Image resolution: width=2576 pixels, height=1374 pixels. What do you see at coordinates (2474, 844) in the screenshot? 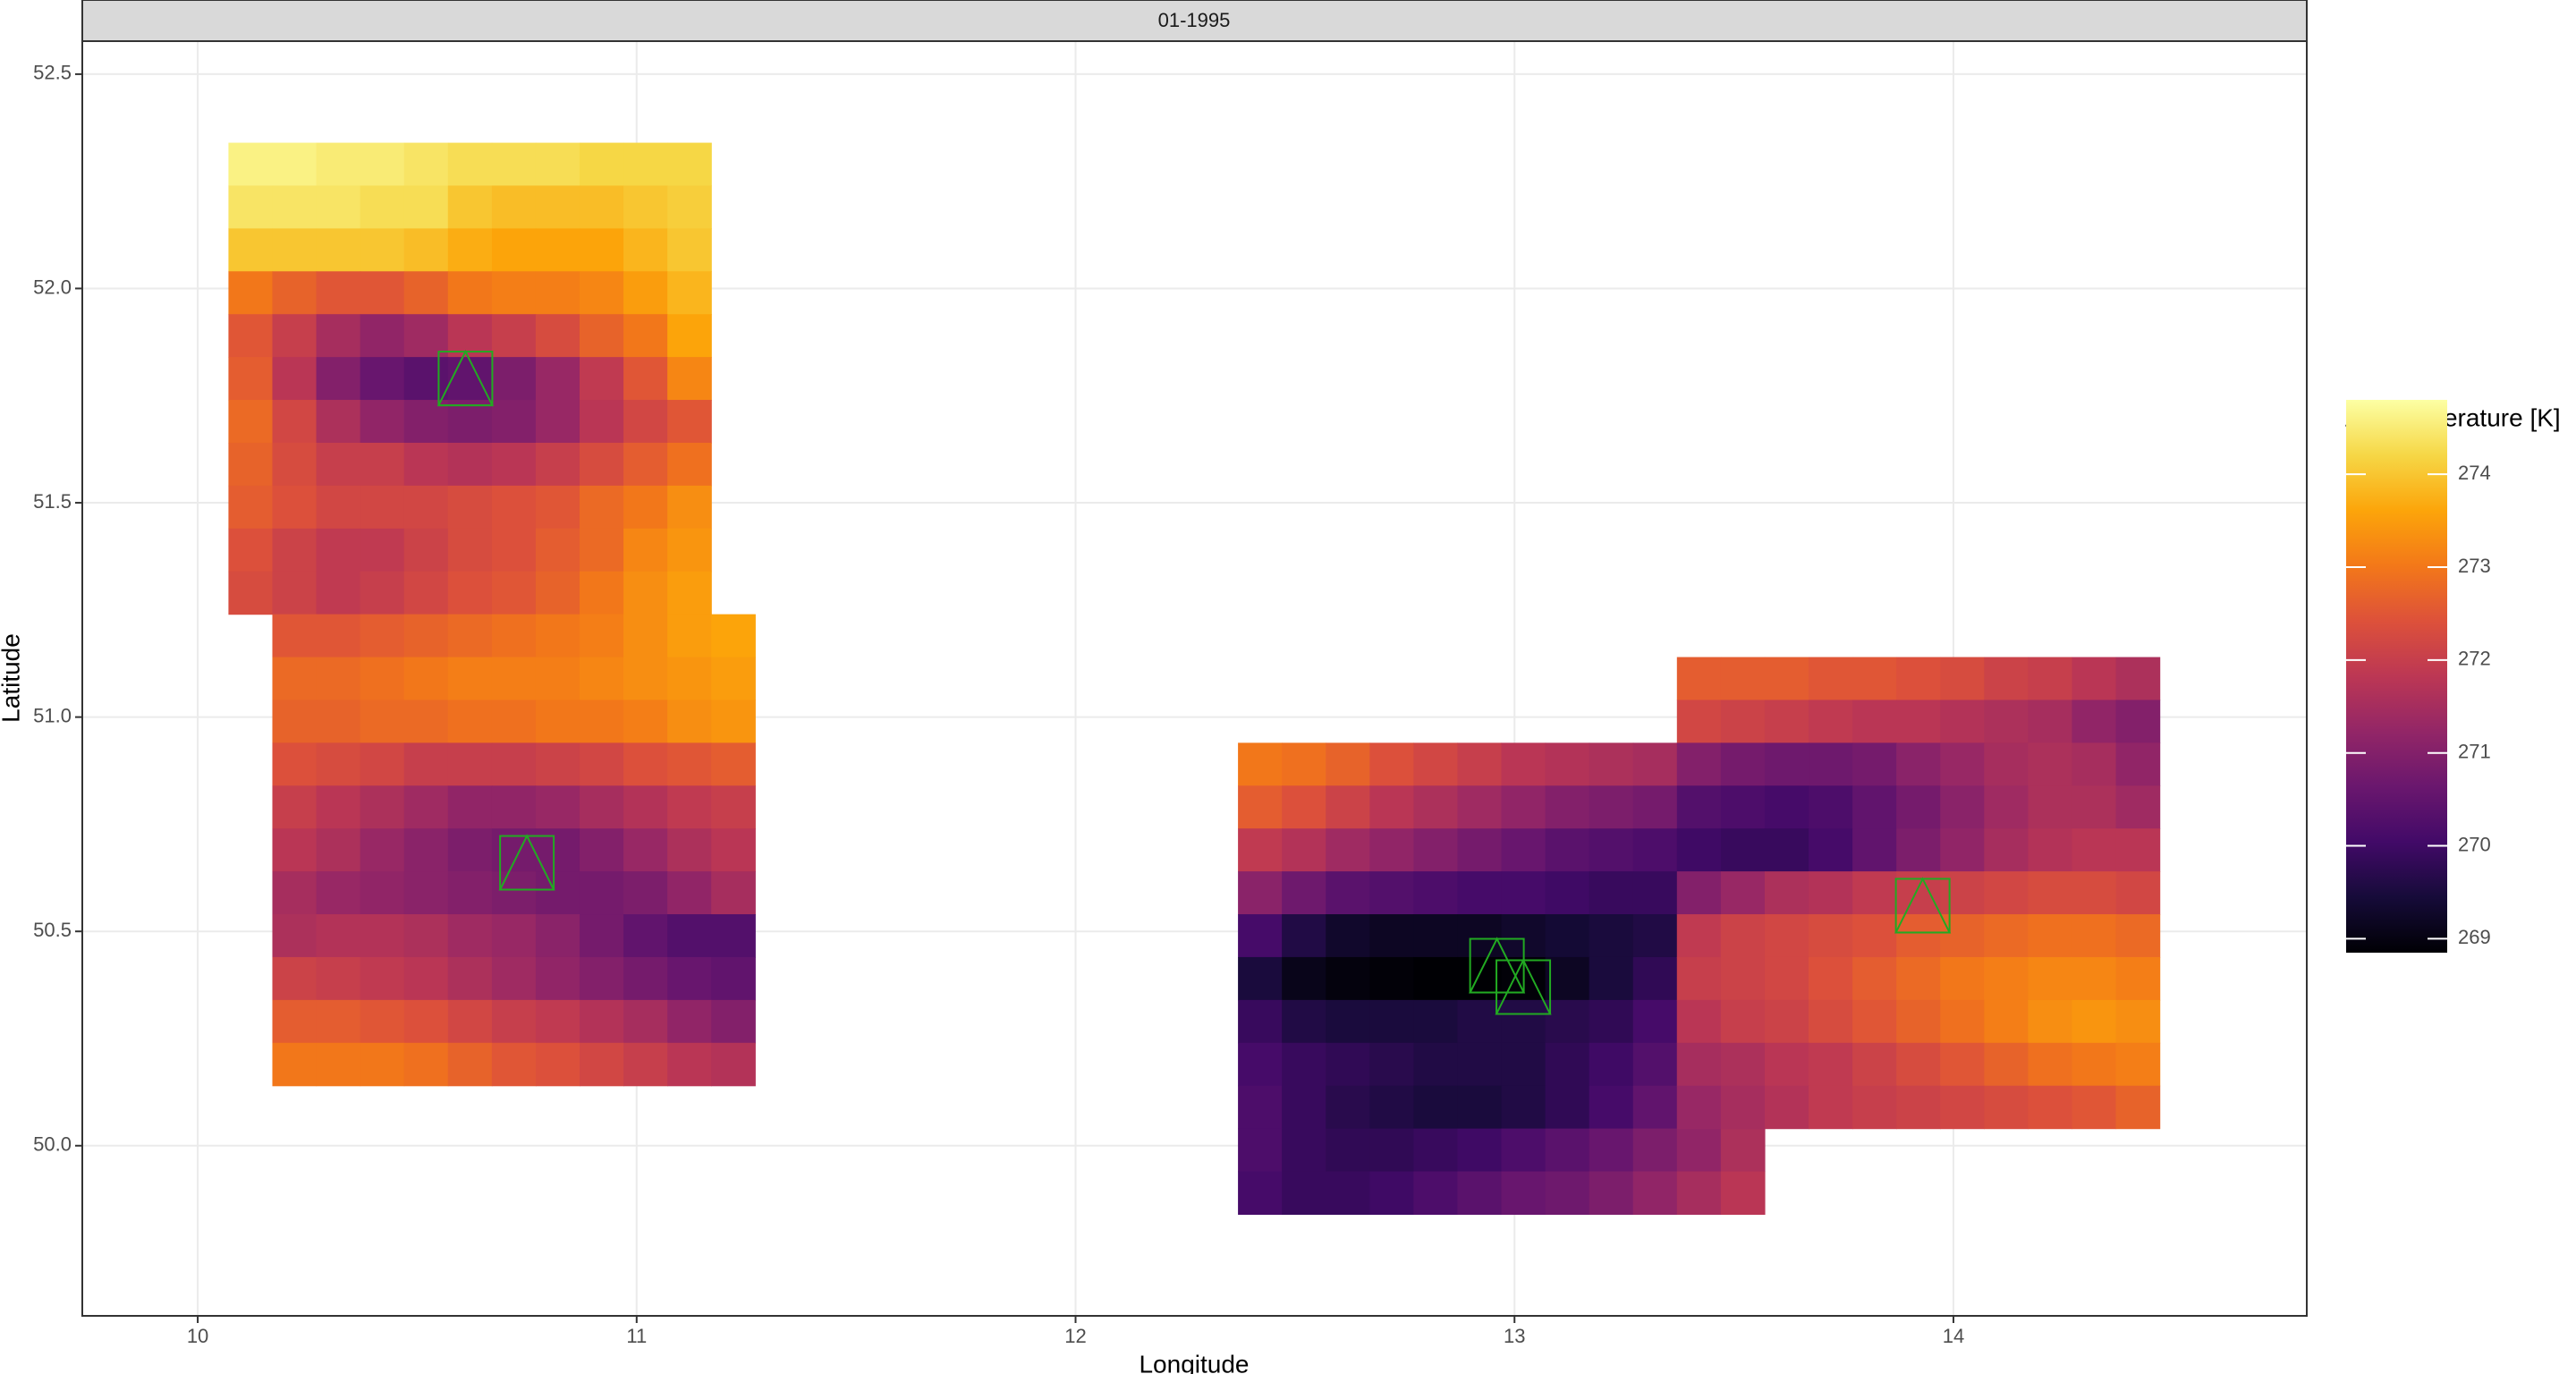
I see `colorbar-label: 270` at bounding box center [2474, 844].